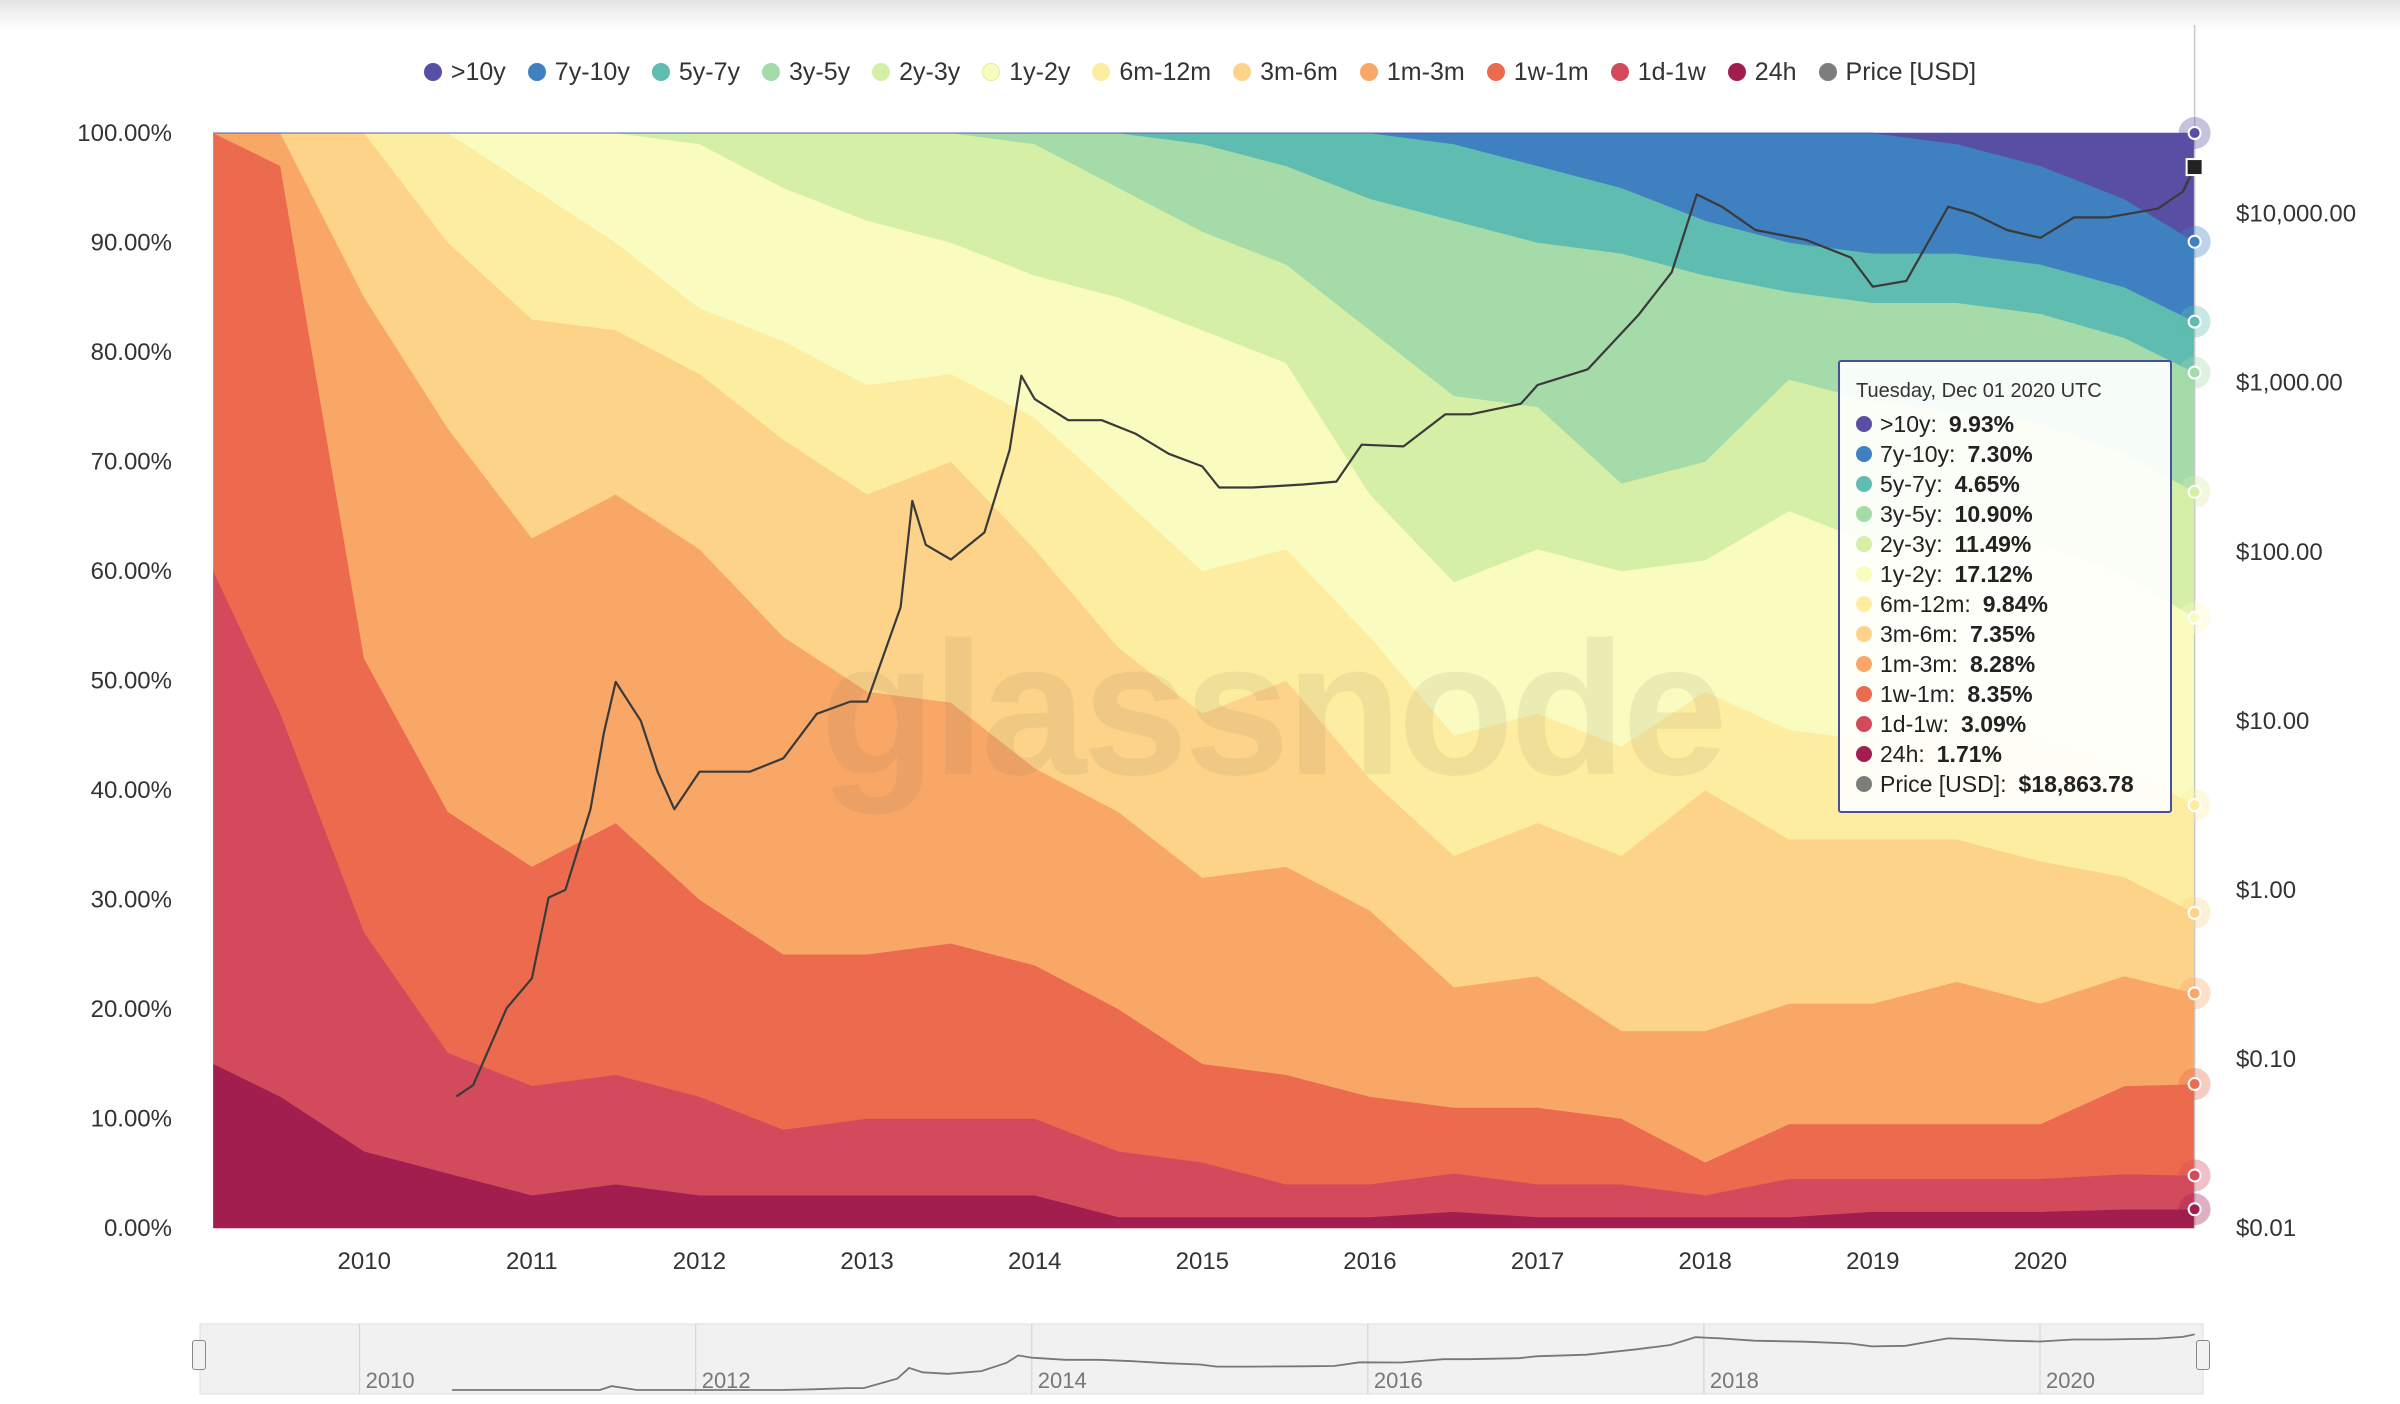 This screenshot has width=2400, height=1404. Describe the element at coordinates (131, 900) in the screenshot. I see `y-left-tick-label: 30.00%` at that location.